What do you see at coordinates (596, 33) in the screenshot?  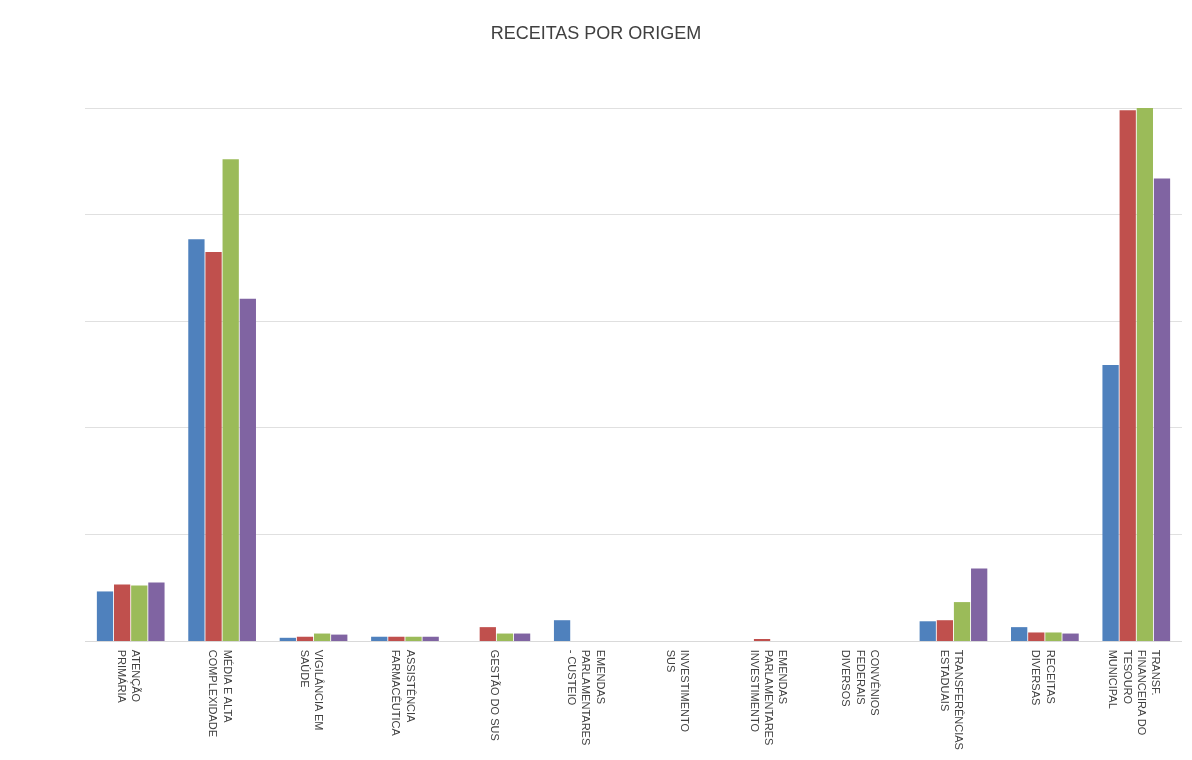 I see `chart-title: RECEITAS POR ORIGEM` at bounding box center [596, 33].